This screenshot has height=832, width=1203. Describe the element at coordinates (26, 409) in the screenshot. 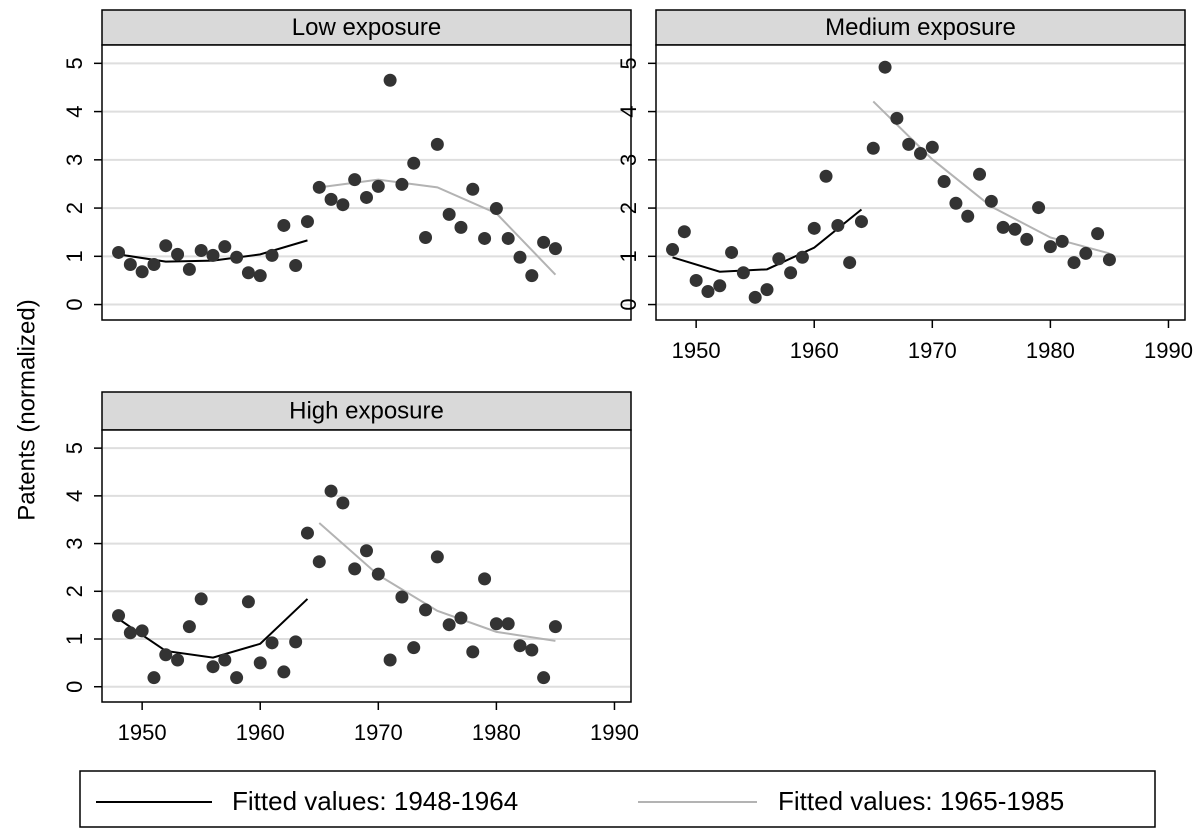

I see `y-axis-label: Patents (normalized)` at that location.